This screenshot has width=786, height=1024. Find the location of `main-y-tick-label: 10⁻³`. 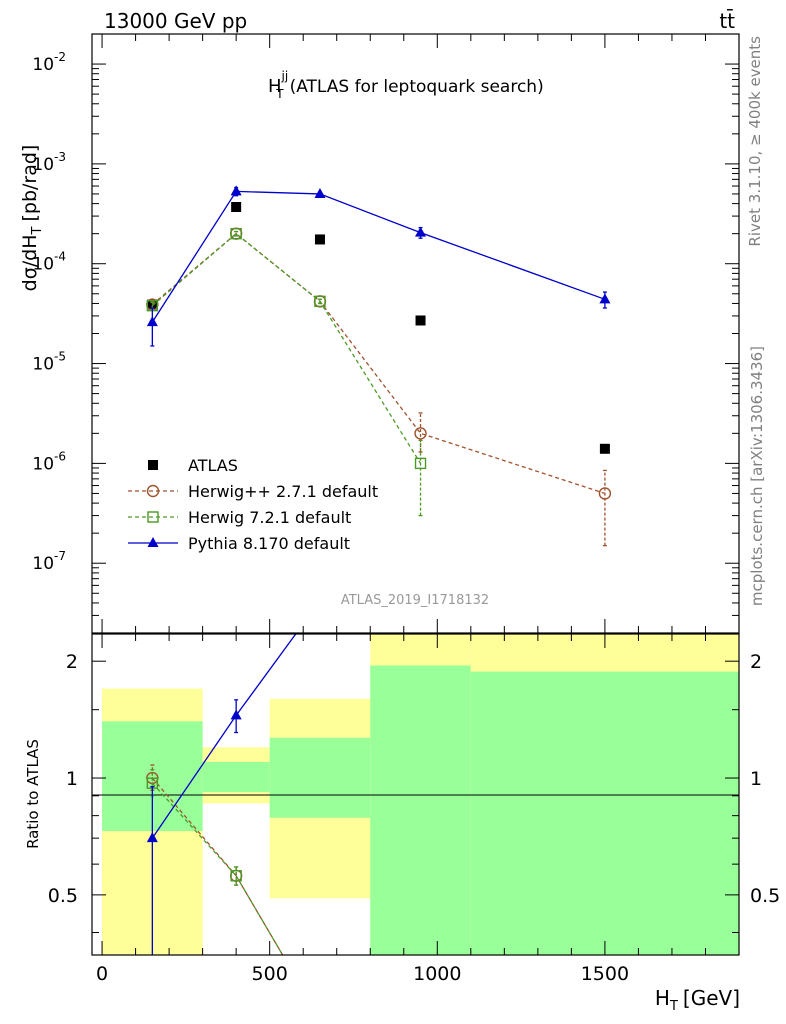

main-y-tick-label: 10⁻³ is located at coordinates (49, 162).